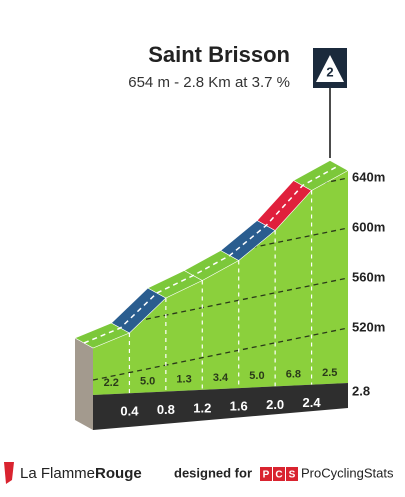 This screenshot has height=497, width=405. Describe the element at coordinates (129, 411) in the screenshot. I see `x-tick-label: 0.4` at that location.